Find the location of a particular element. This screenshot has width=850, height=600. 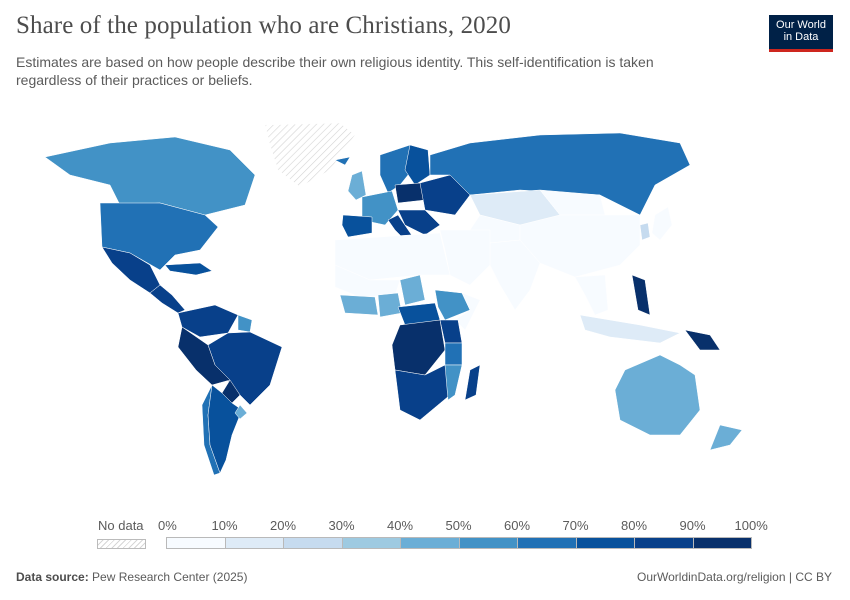

legend-tick-label: 20% is located at coordinates (283, 525).